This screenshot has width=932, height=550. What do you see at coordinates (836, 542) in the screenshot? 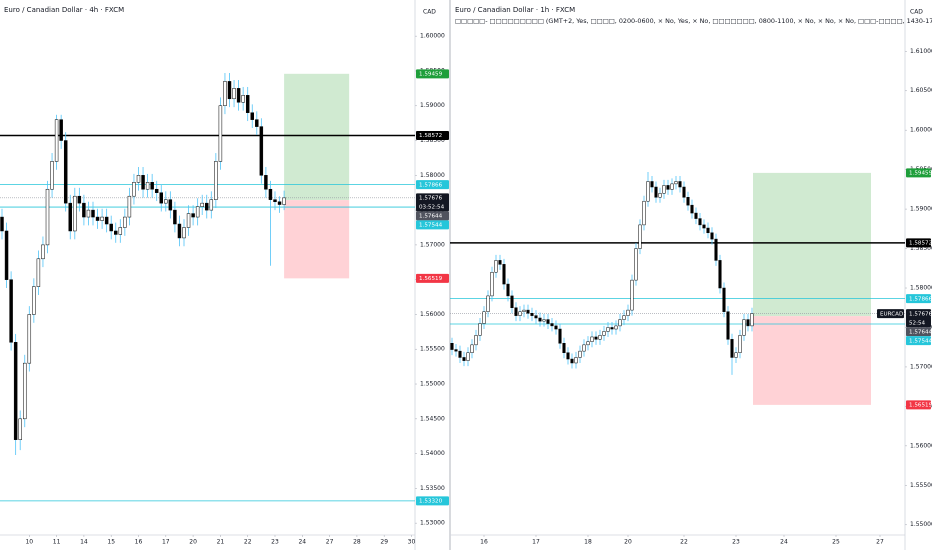
I see `x-tick-label: 25` at bounding box center [836, 542].